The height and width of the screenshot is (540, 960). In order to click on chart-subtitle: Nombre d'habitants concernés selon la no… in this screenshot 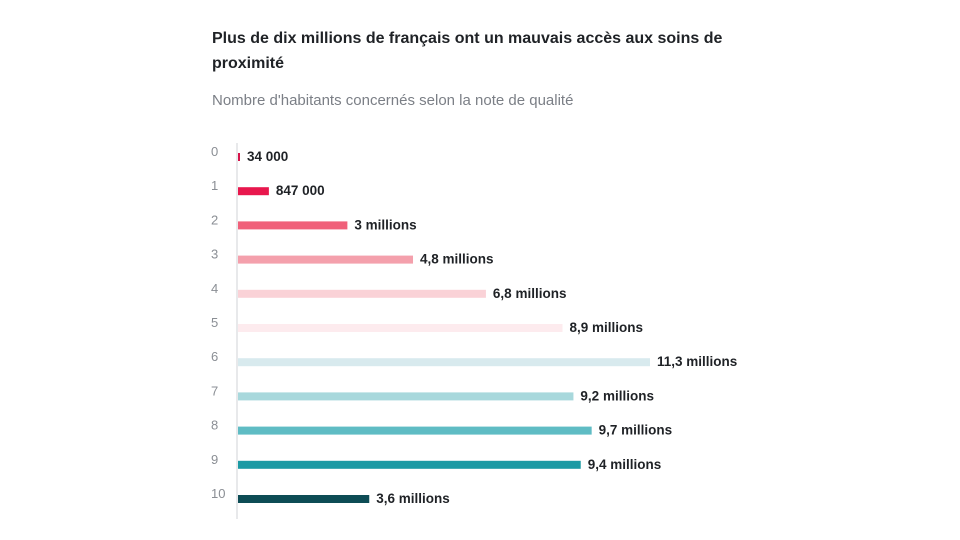, I will do `click(393, 100)`.